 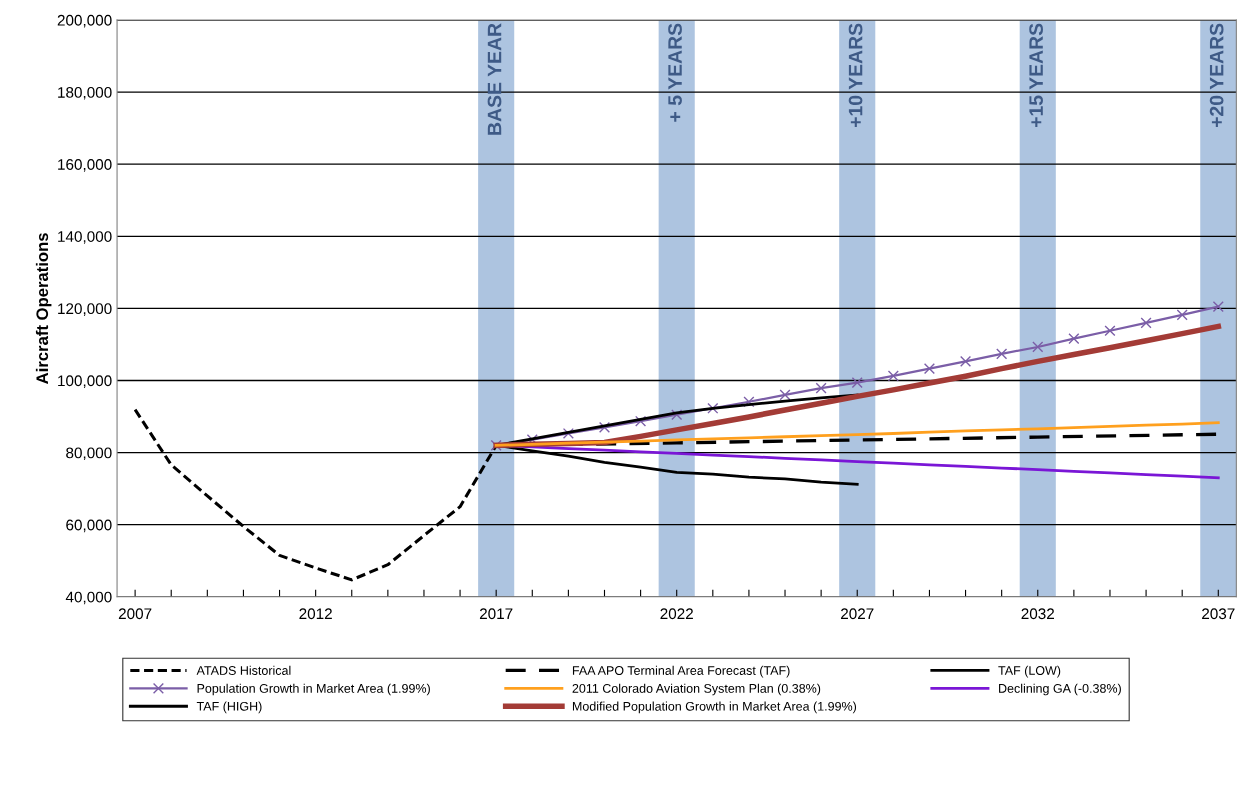 What do you see at coordinates (243, 670) in the screenshot?
I see `legend-label: ATADS Historical` at bounding box center [243, 670].